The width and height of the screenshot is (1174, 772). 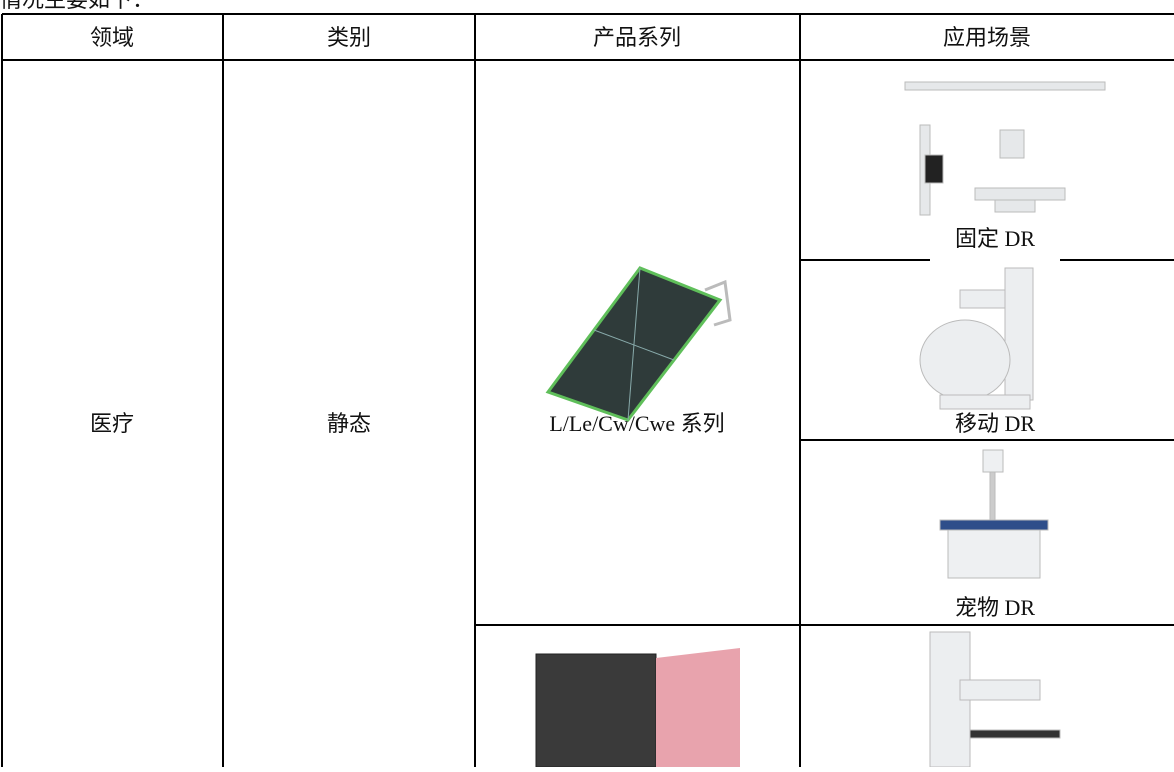 What do you see at coordinates (994, 514) in the screenshot?
I see `pet-dr-image` at bounding box center [994, 514].